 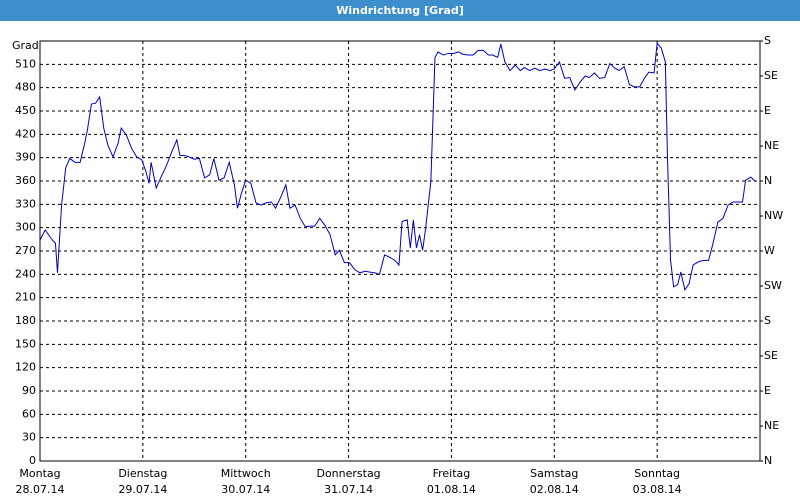 I want to click on chart-title: Windrichtung [Grad], so click(x=400, y=10).